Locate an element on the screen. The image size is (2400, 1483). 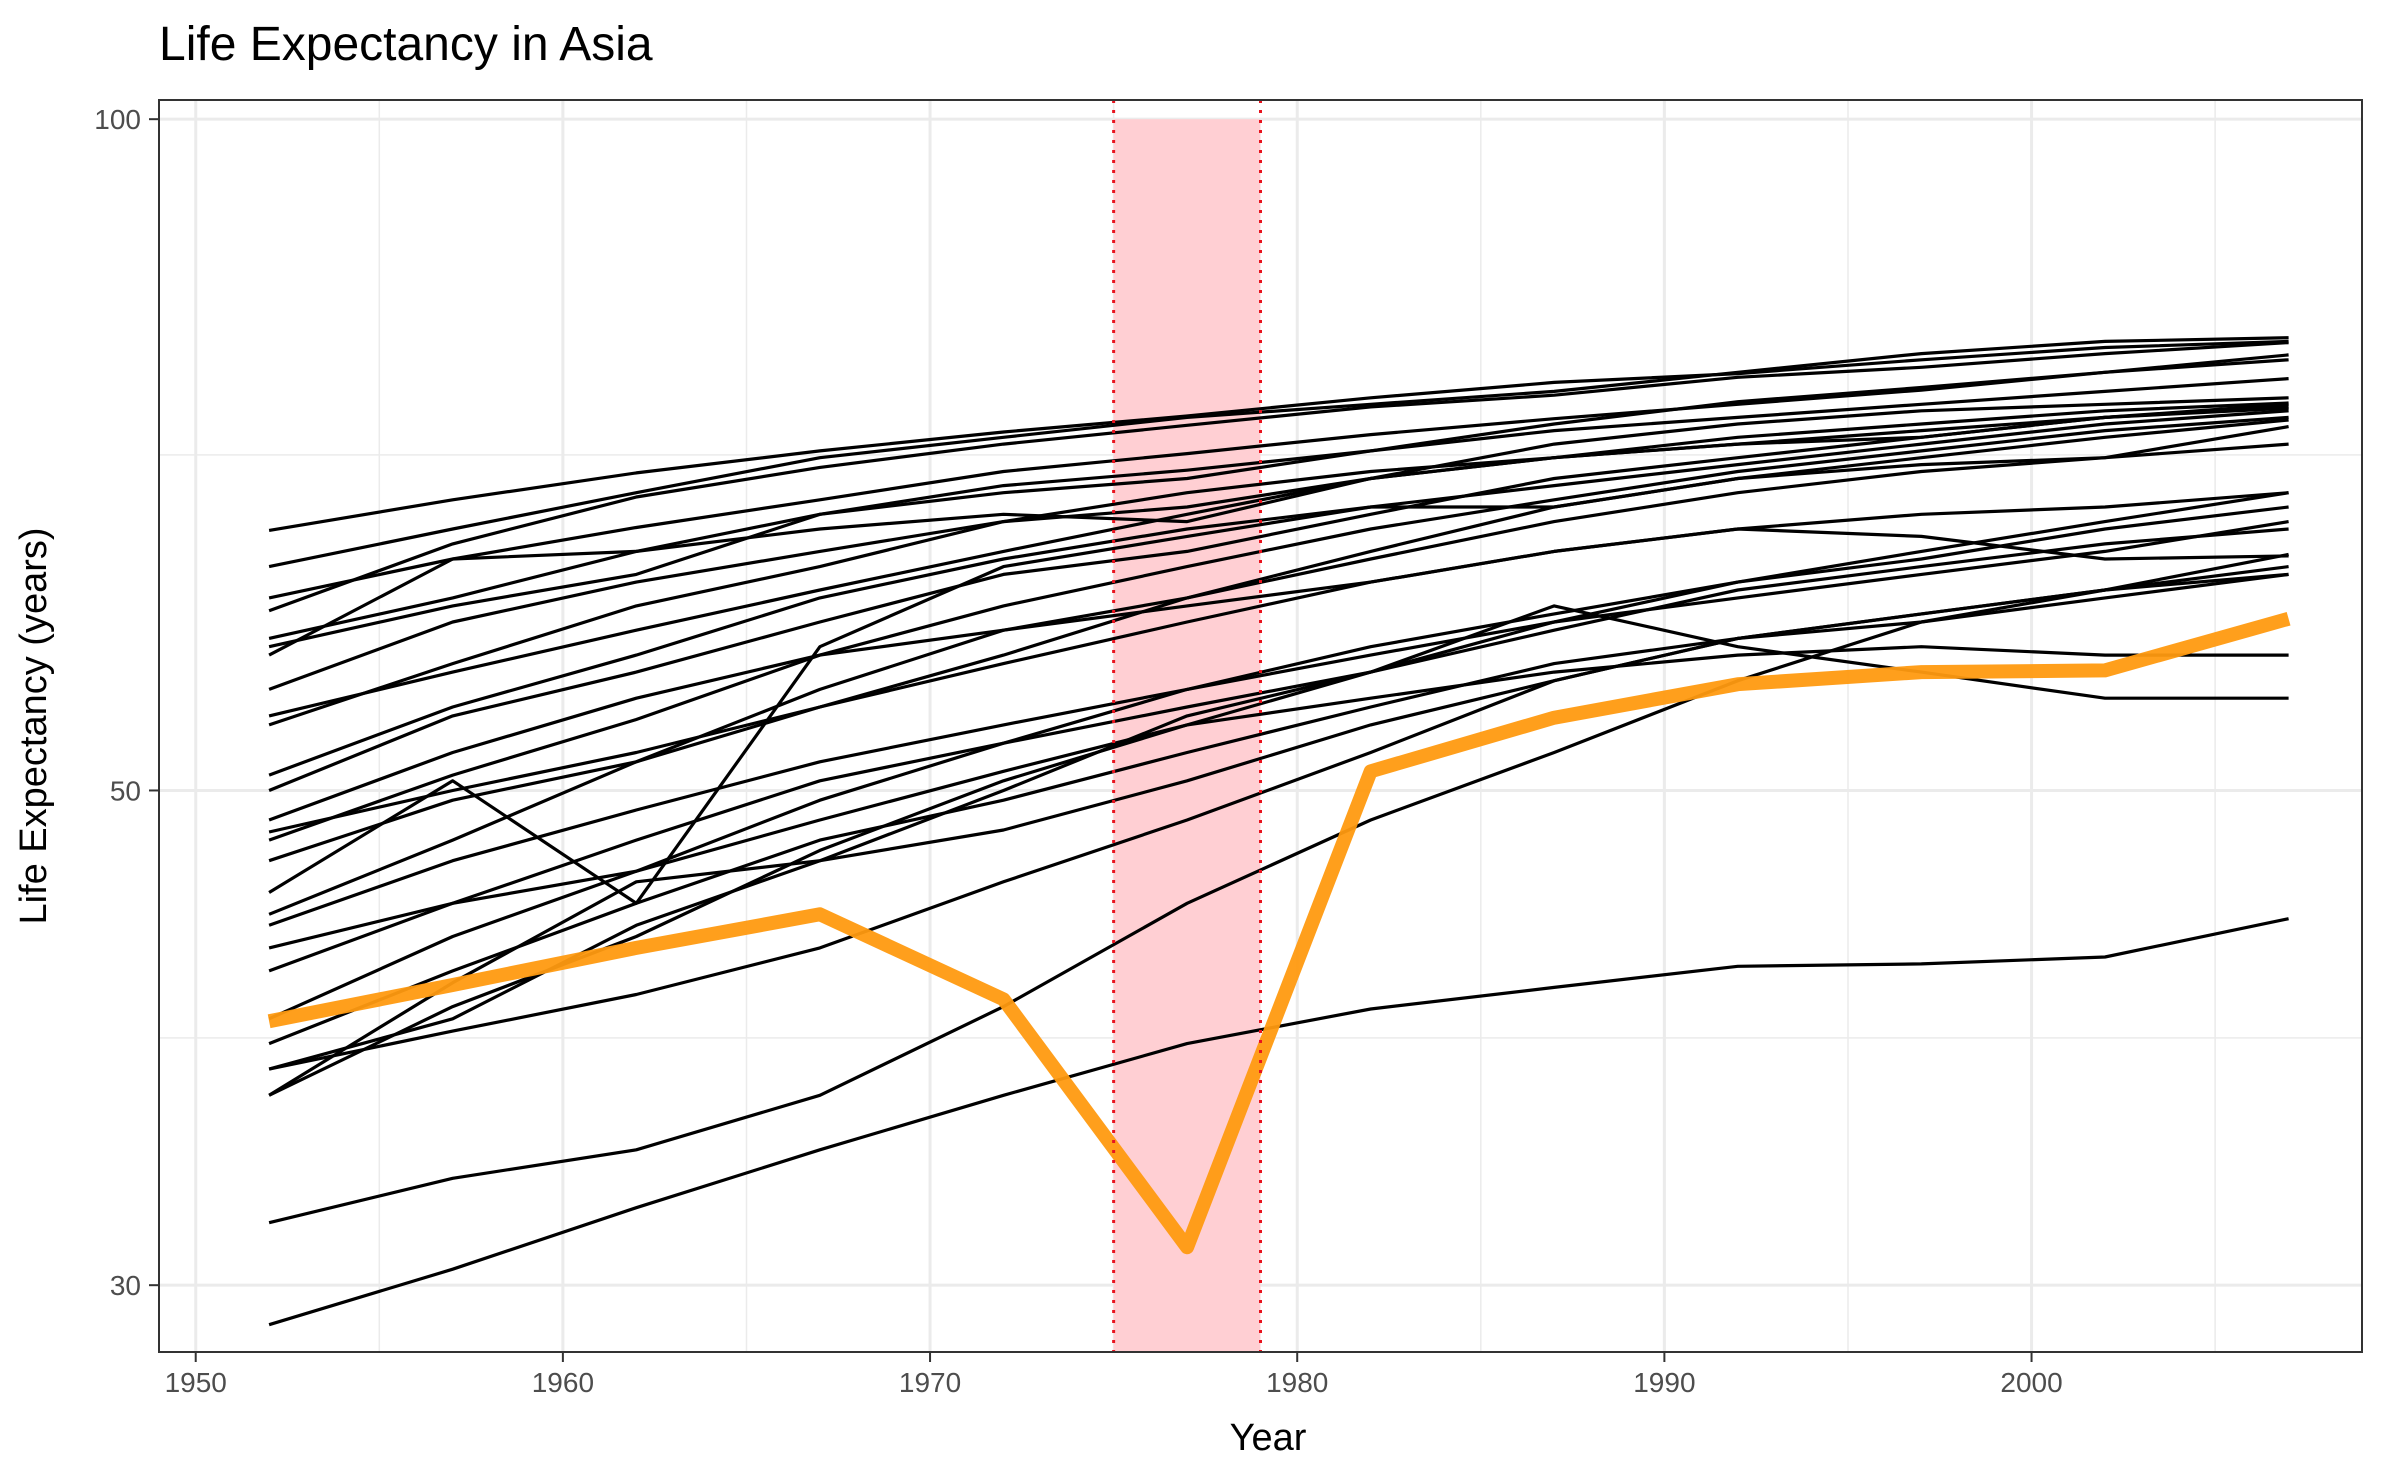
y-tick-label: 100 is located at coordinates (117, 119).